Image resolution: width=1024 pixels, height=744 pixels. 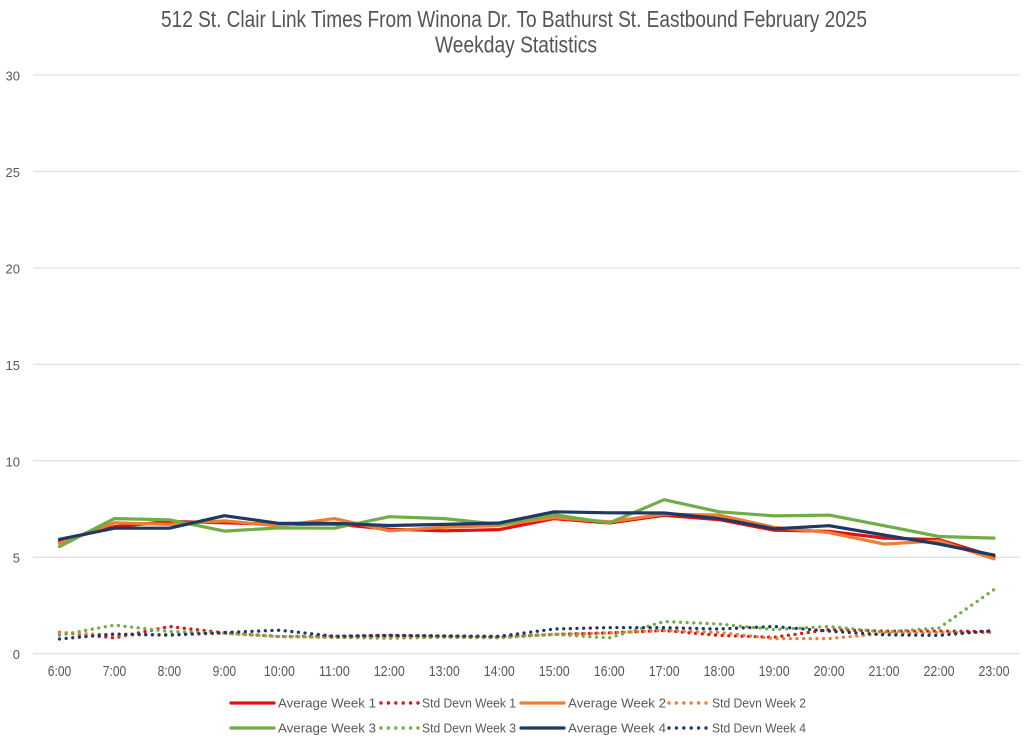 What do you see at coordinates (829, 671) in the screenshot?
I see `svg-text: 20:00` at bounding box center [829, 671].